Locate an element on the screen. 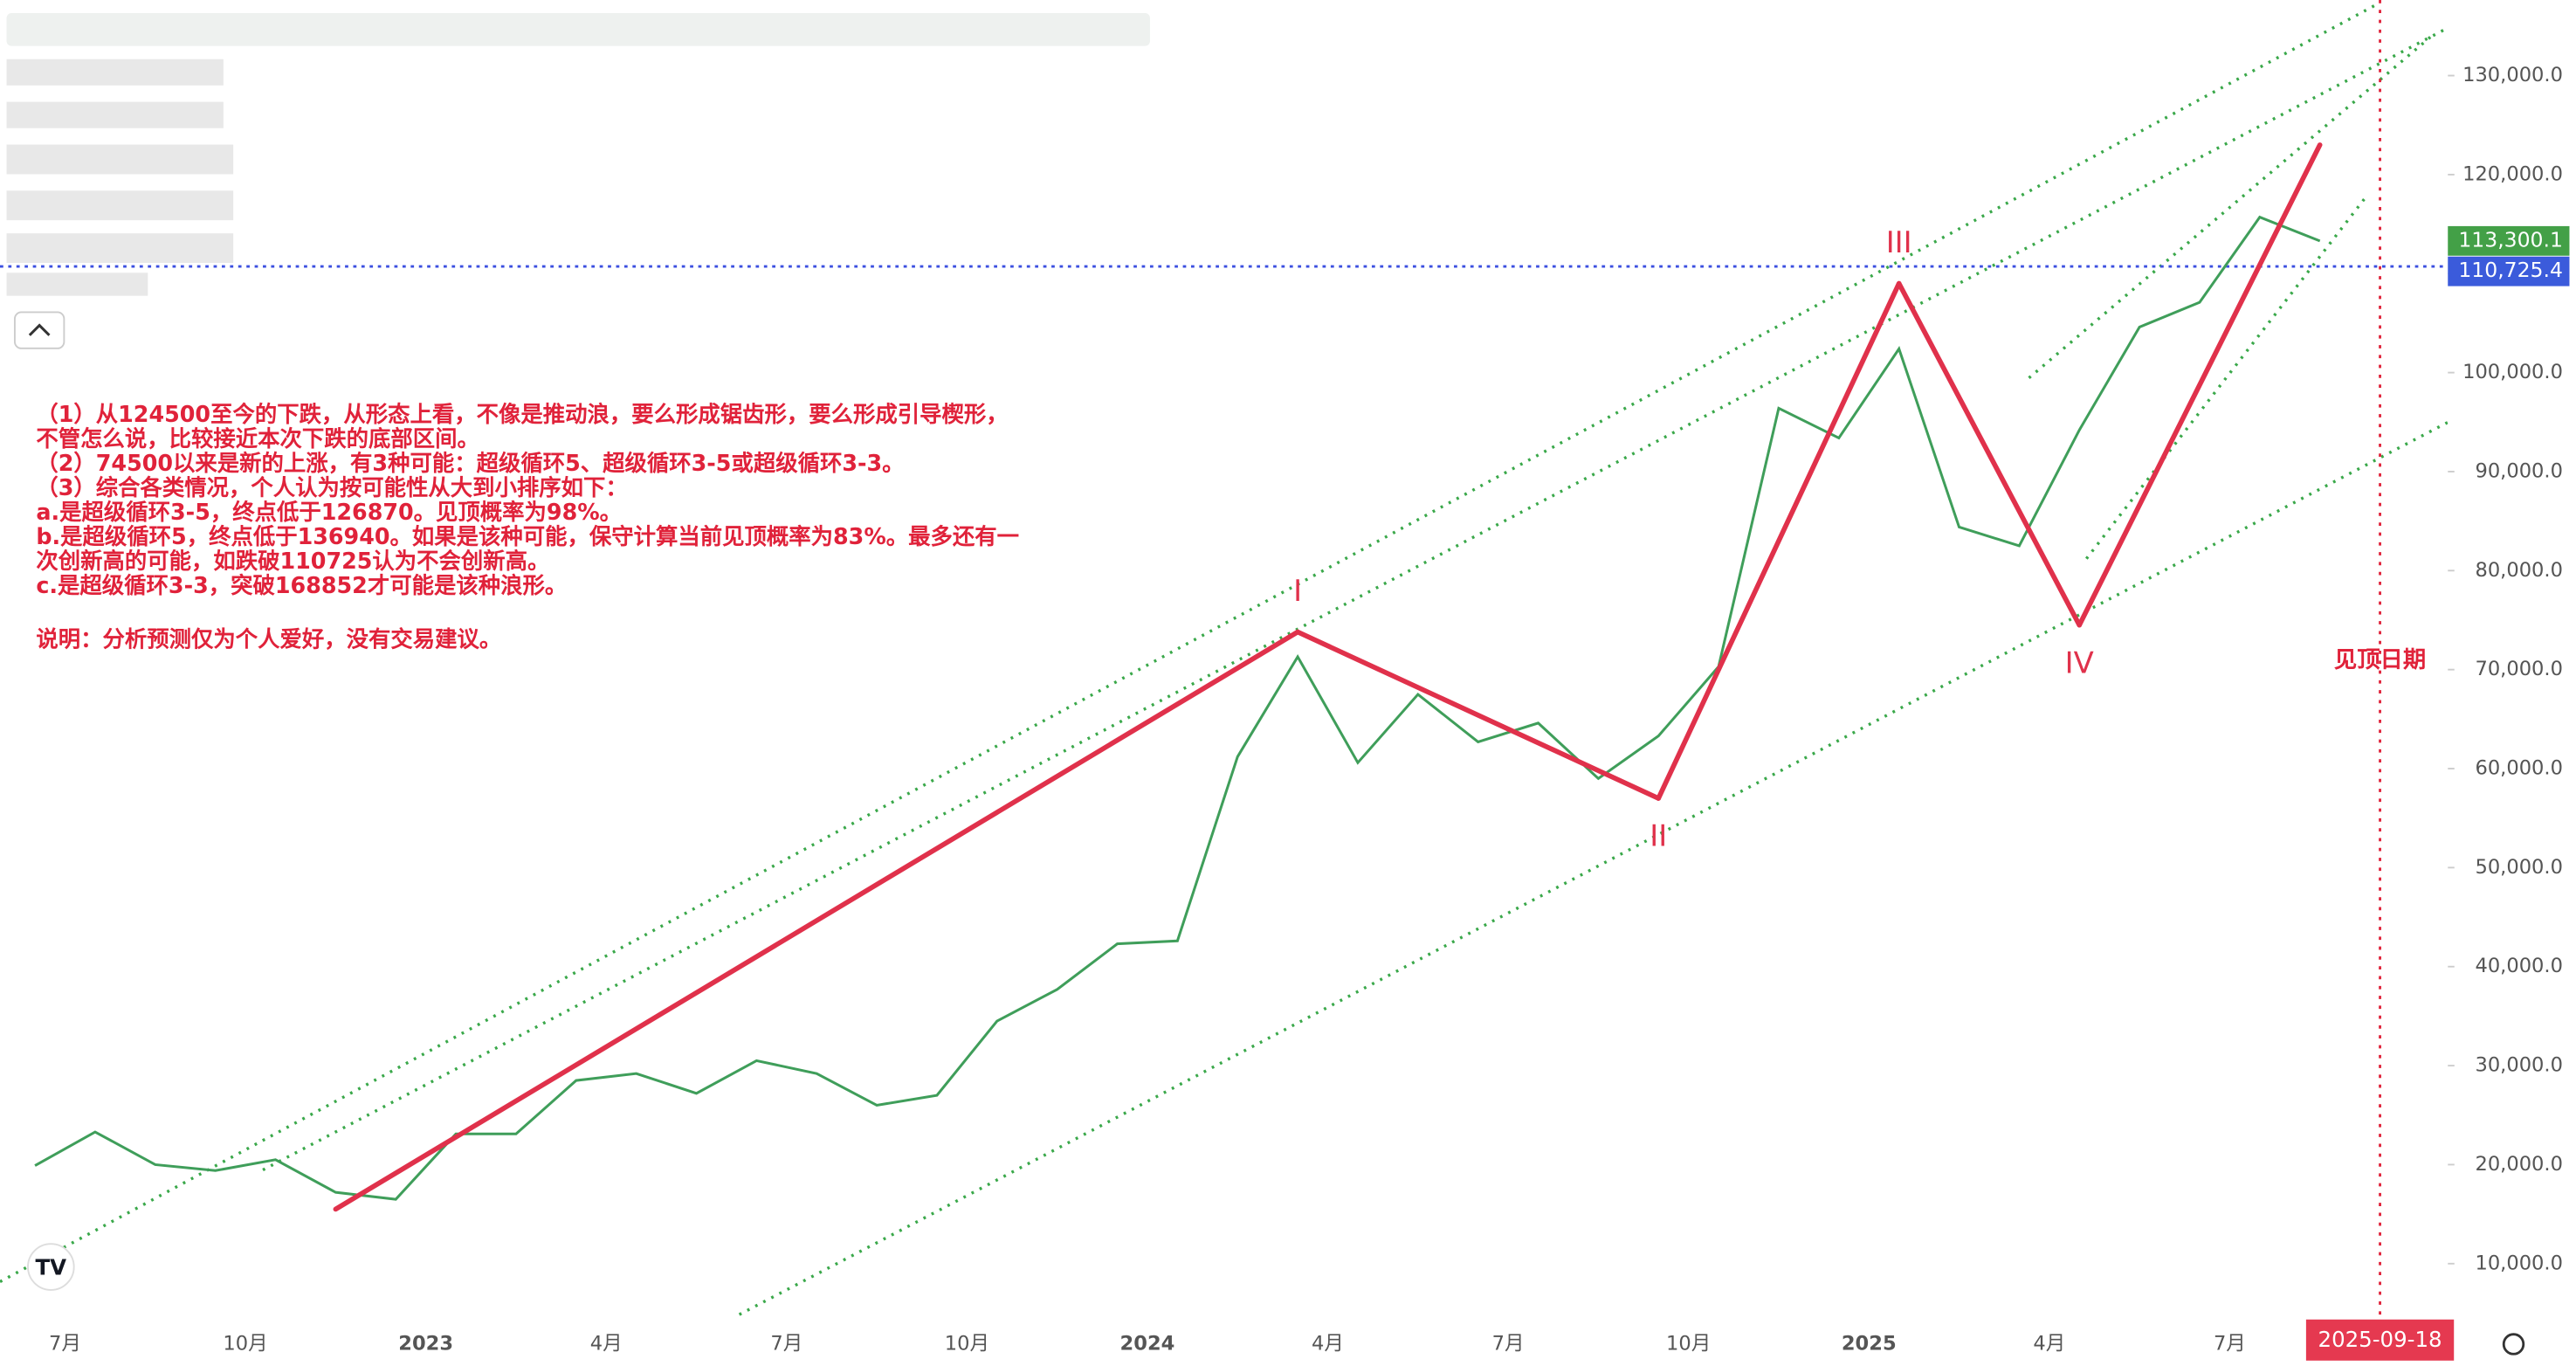 This screenshot has height=1366, width=2576. y-tick-label: 80,000.0 is located at coordinates (2518, 570).